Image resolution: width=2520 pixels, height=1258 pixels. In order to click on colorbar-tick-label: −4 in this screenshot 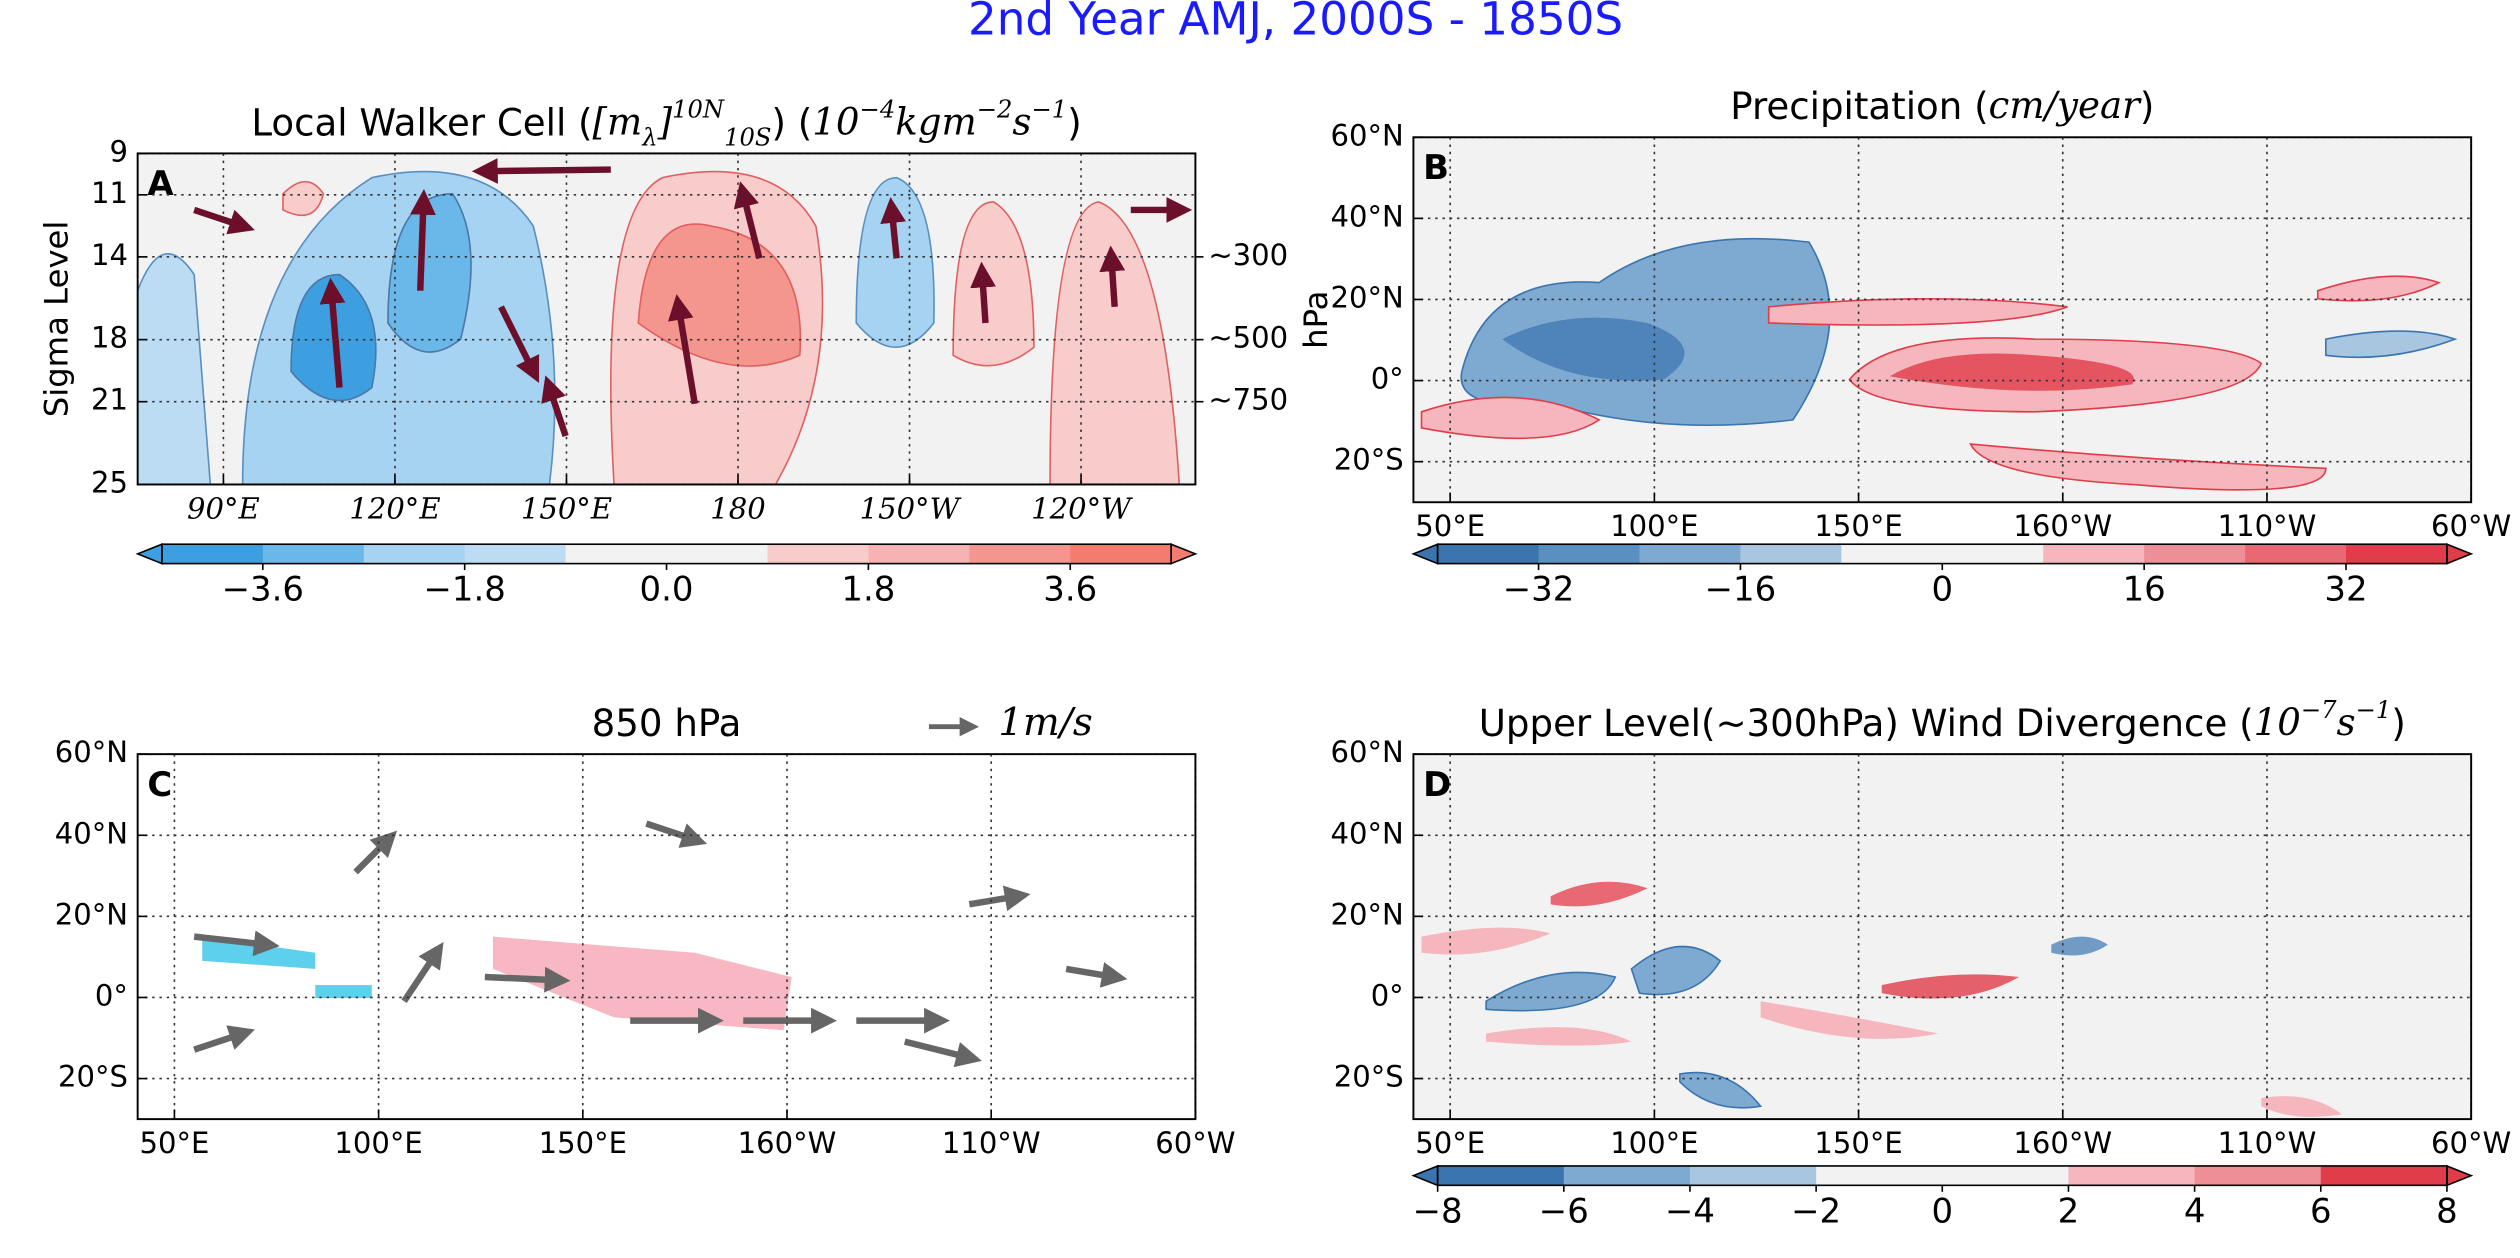, I will do `click(1690, 1210)`.